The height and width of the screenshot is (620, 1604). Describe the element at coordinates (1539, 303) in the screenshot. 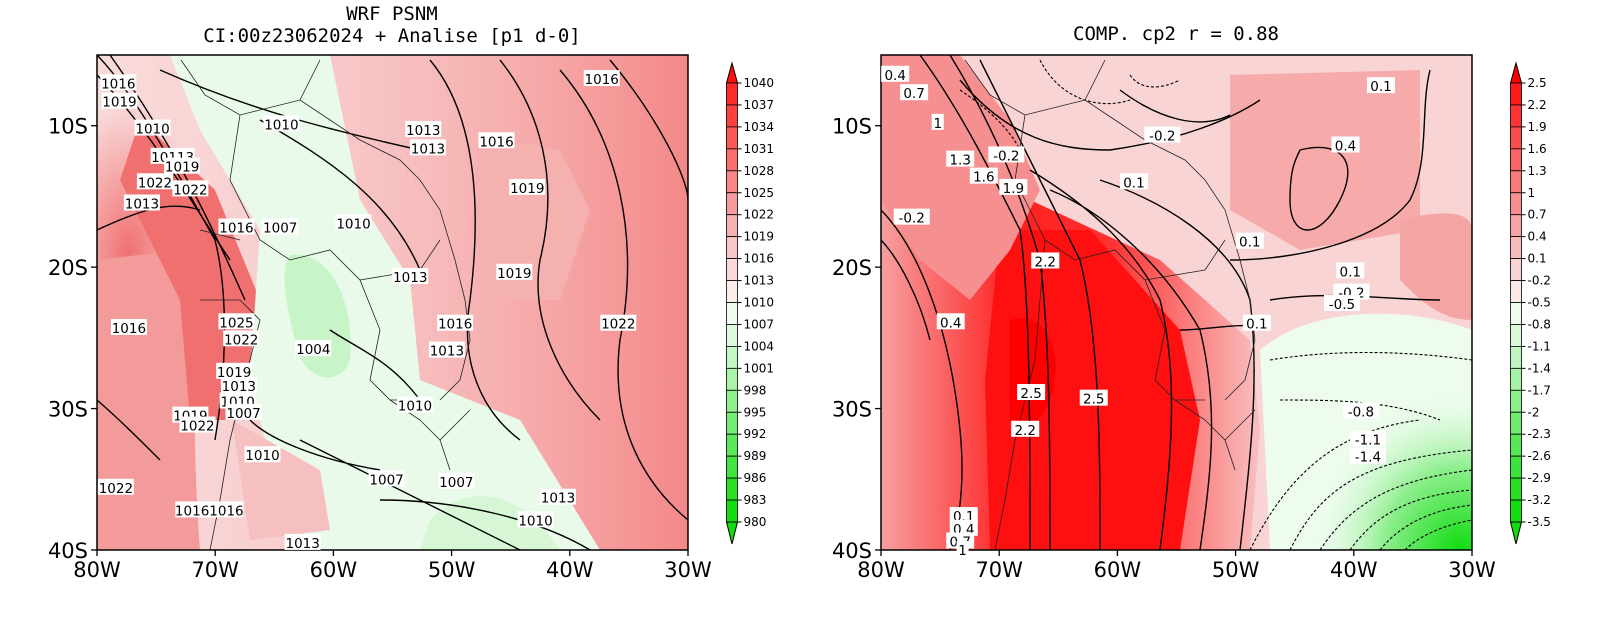

I see `colorbar-label: -0.5` at that location.